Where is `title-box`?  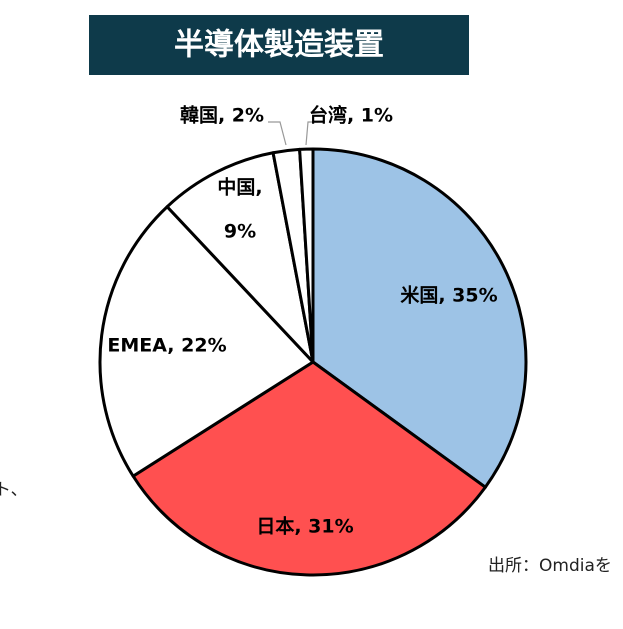 title-box is located at coordinates (279, 45).